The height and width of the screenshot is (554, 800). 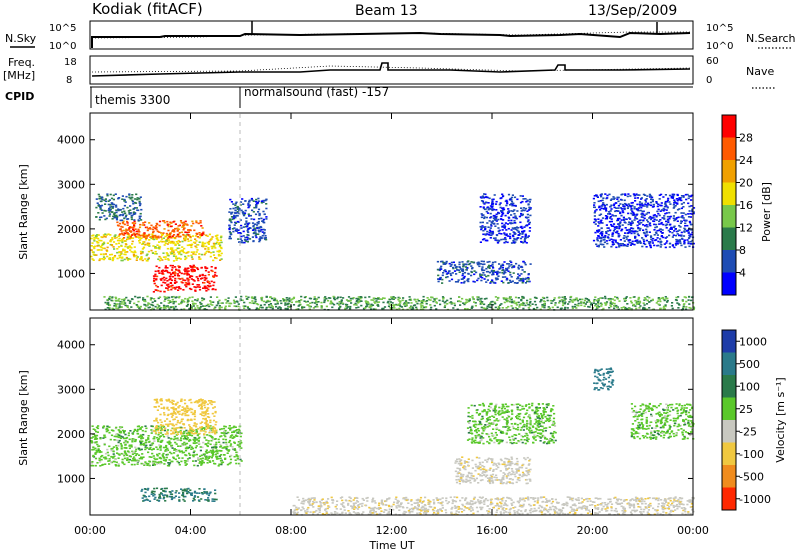 I want to click on nsearch-tick-low: 10^0, so click(x=719, y=46).